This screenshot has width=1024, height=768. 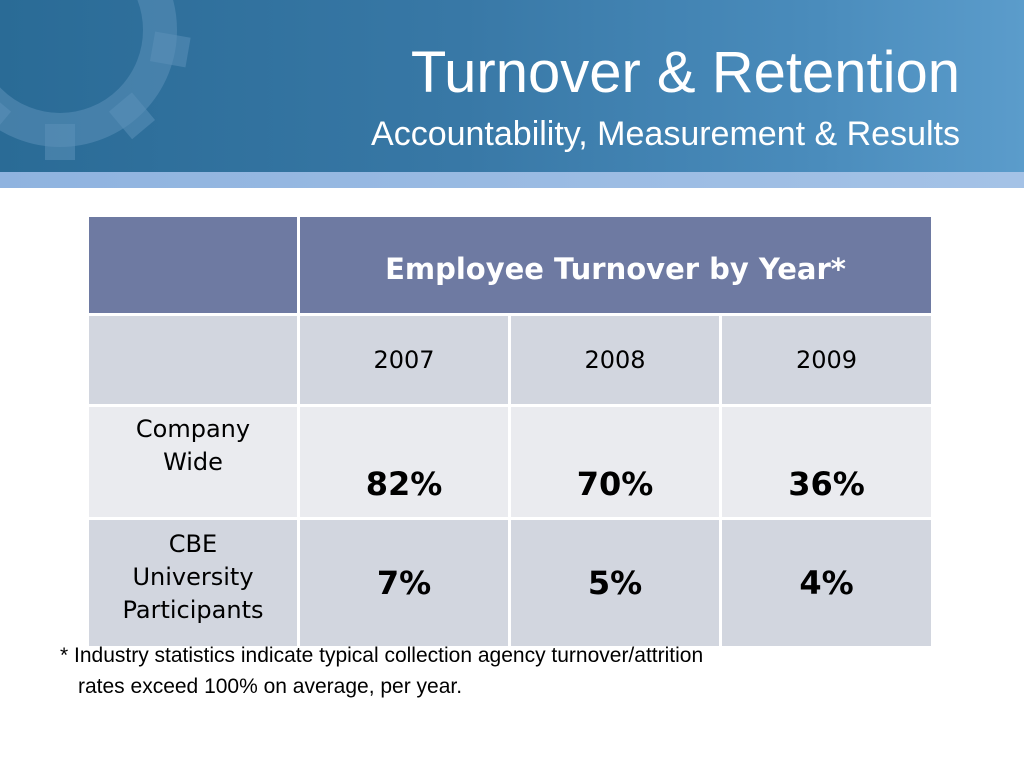 I want to click on table-row: Company Wide 82% 70% 36%, so click(x=510, y=462).